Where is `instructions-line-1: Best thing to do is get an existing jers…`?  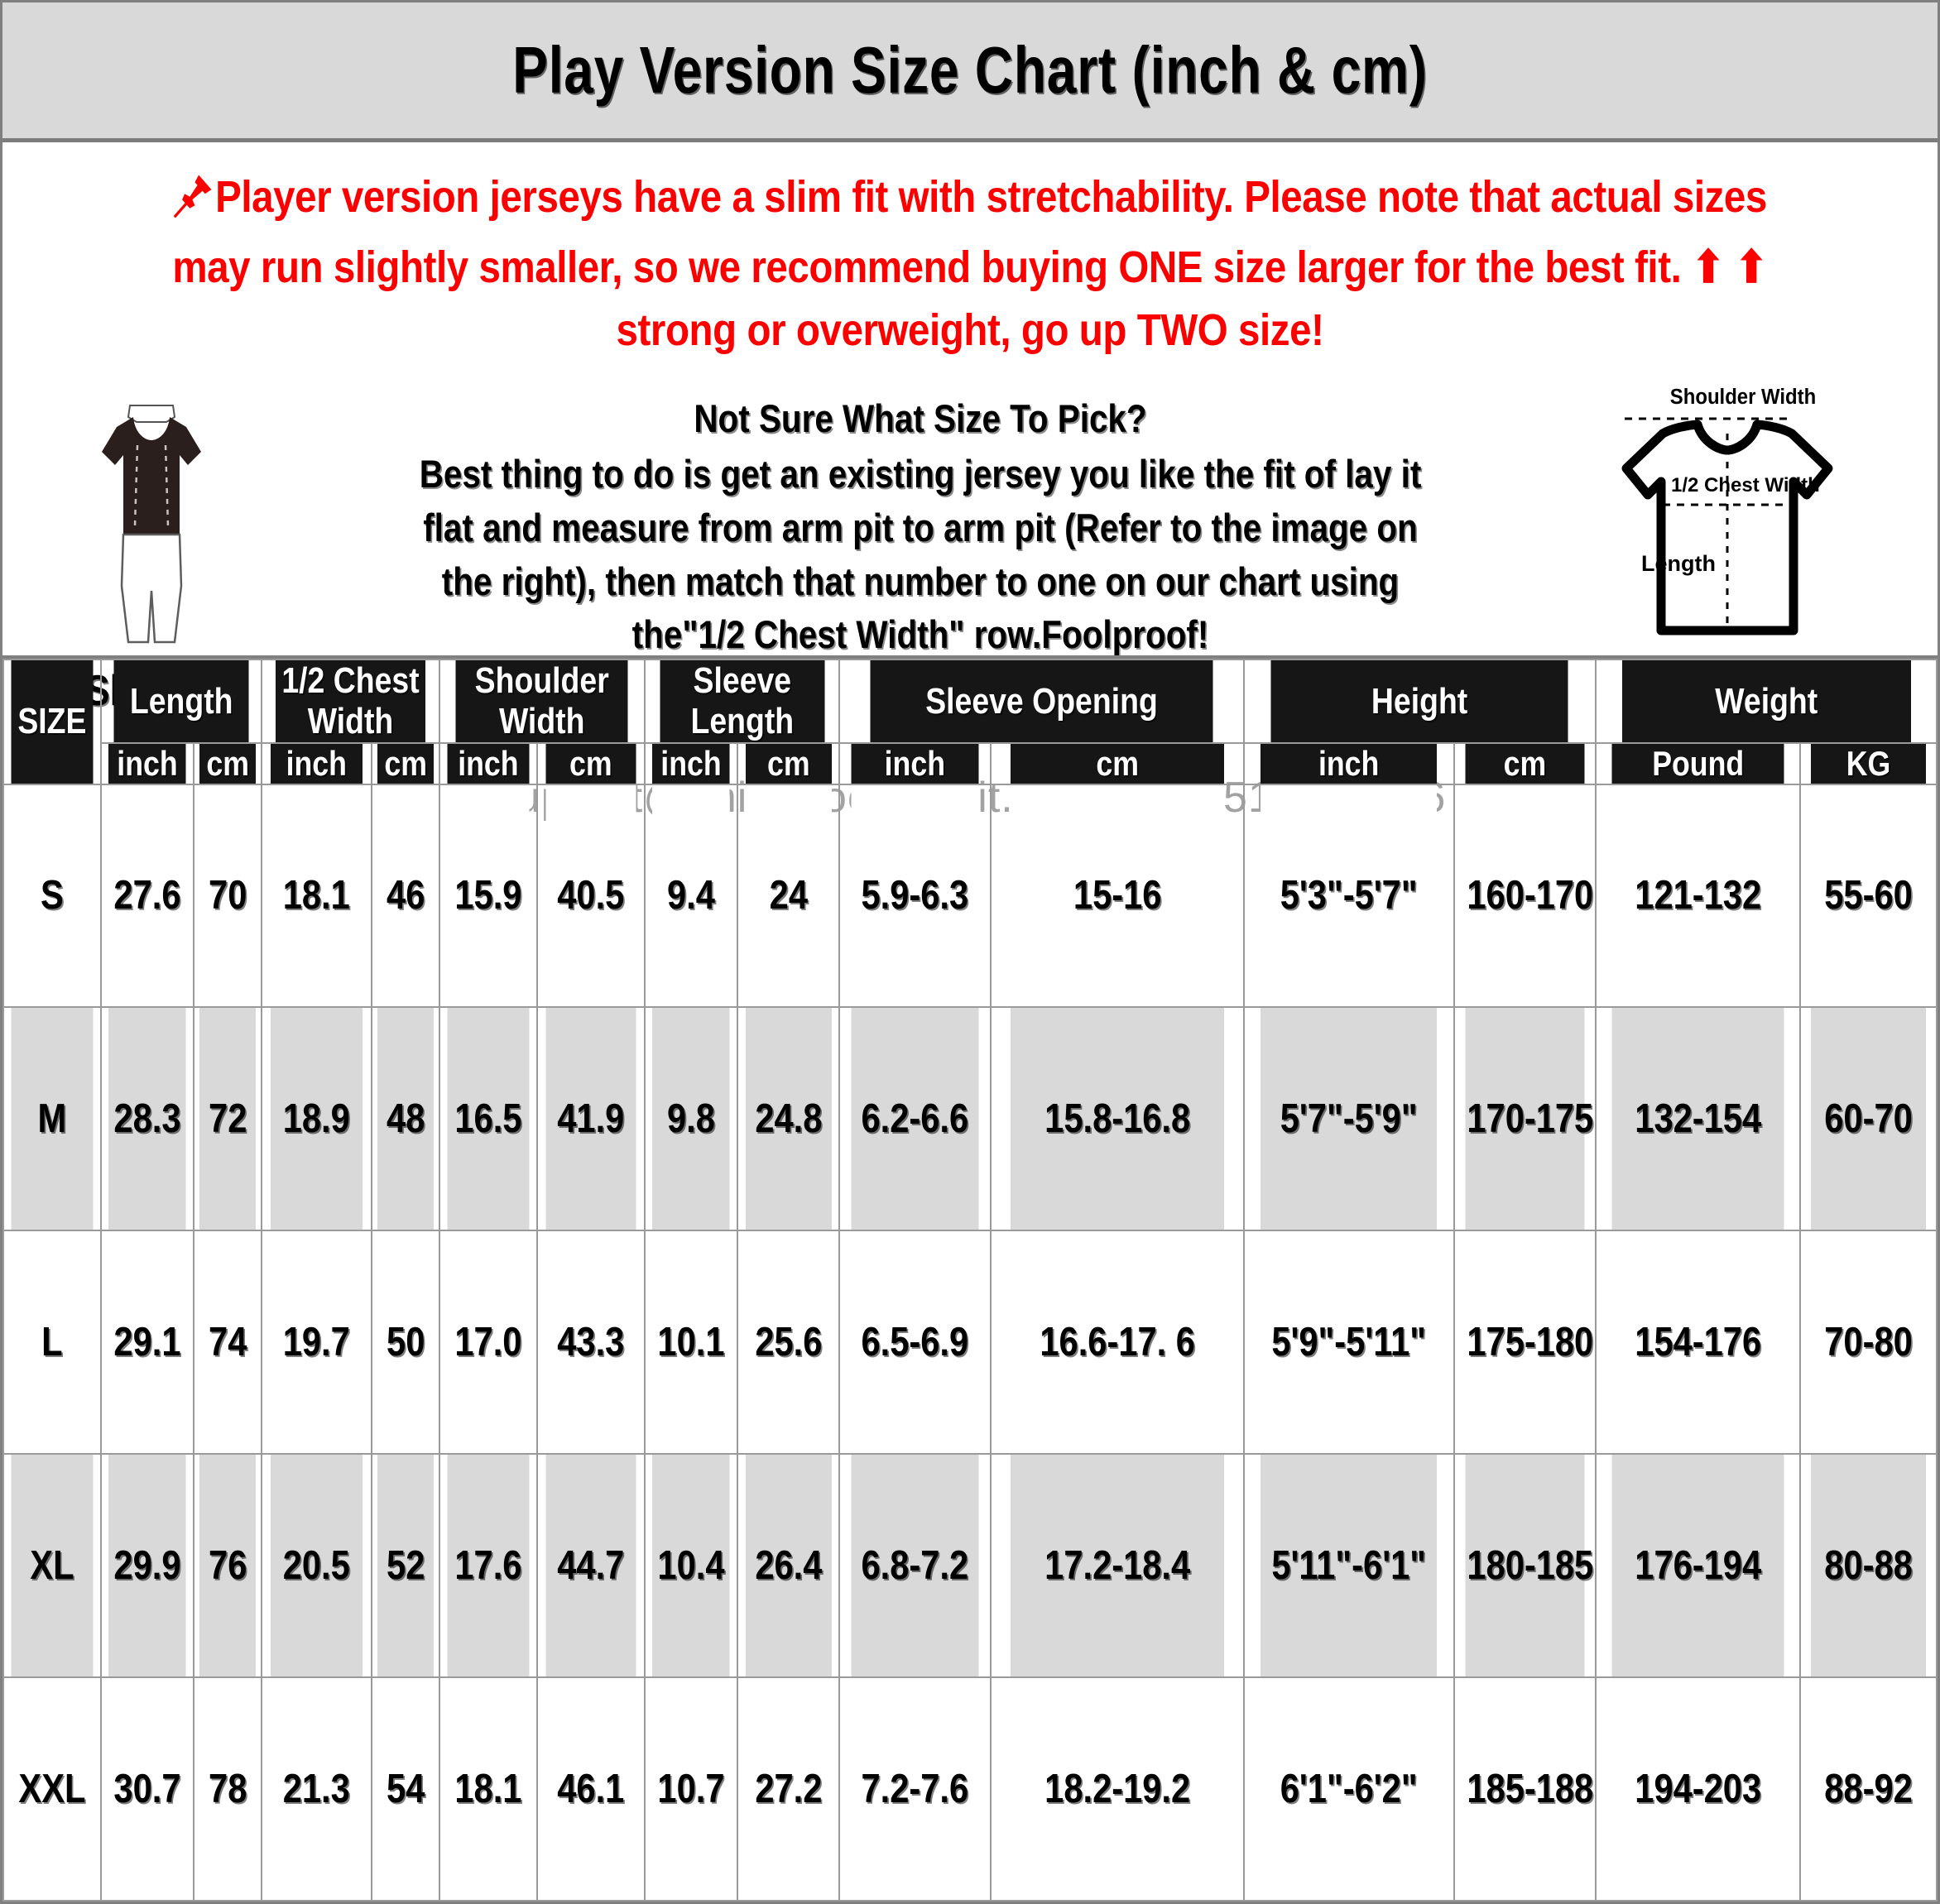
instructions-line-1: Best thing to do is get an existing jers… is located at coordinates (920, 473).